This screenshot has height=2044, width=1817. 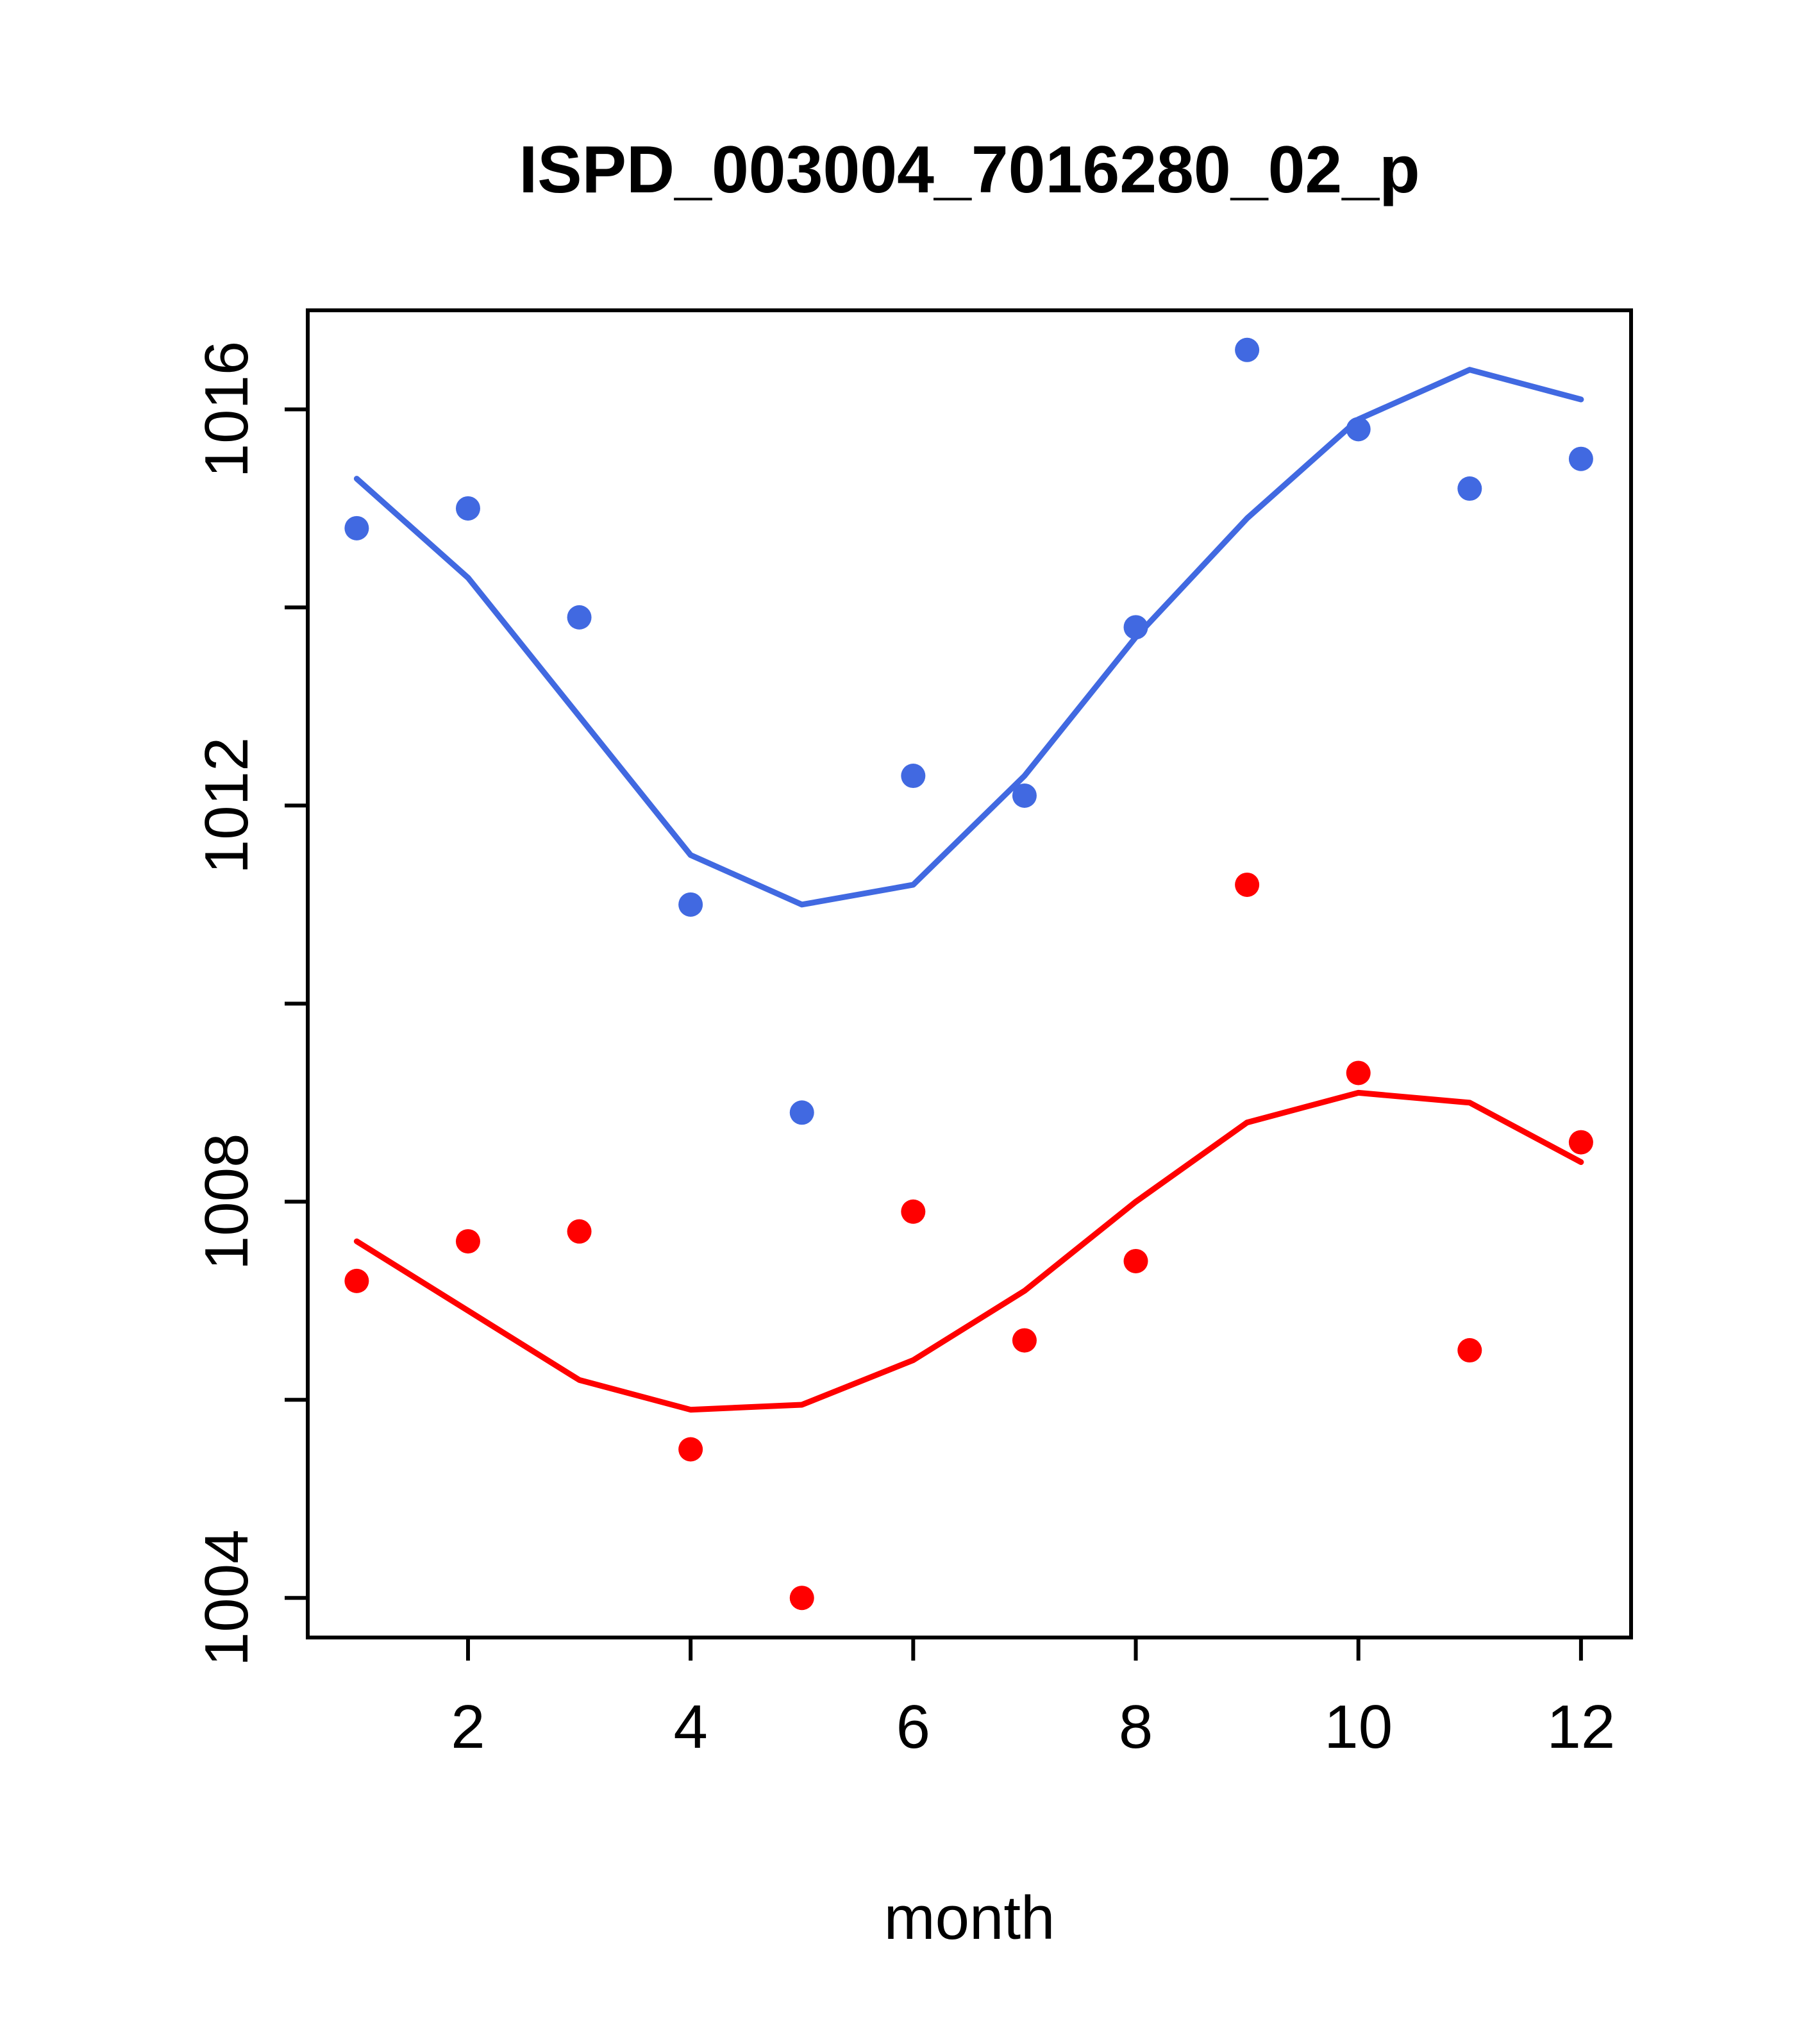 I want to click on y-tick-label: 1004, so click(x=227, y=1597).